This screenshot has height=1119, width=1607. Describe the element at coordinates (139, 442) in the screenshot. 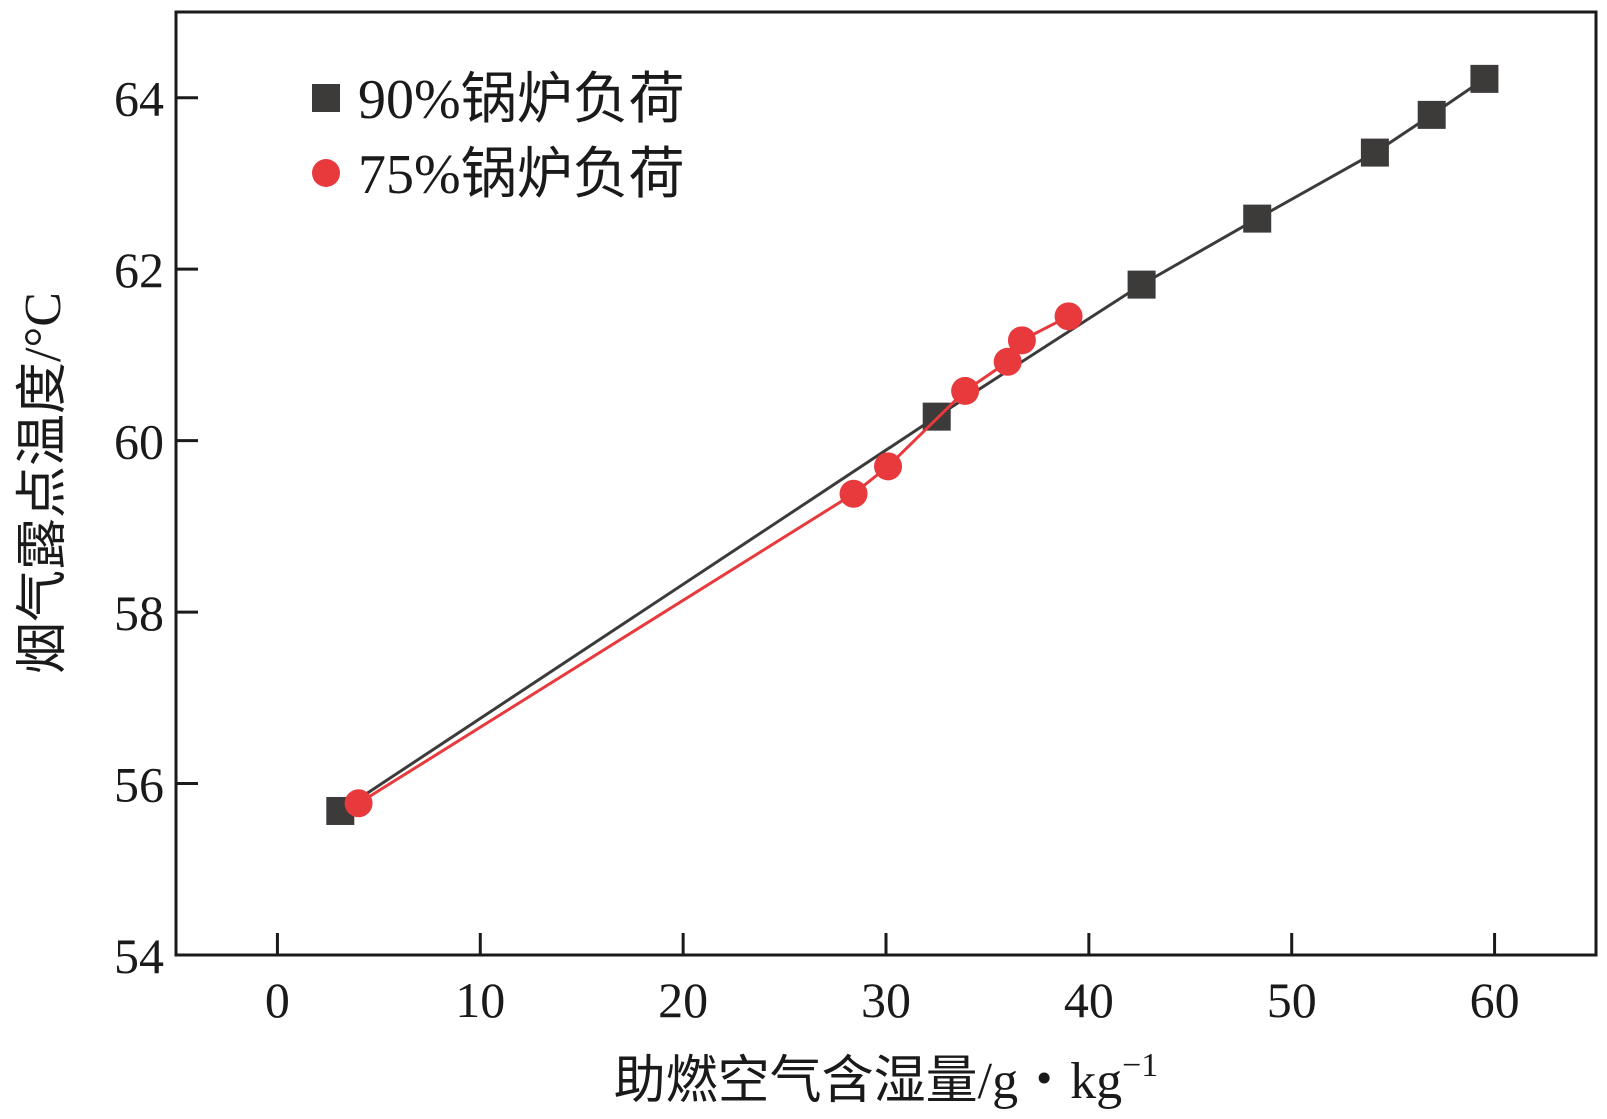

I see `y-tick-label: 60` at that location.